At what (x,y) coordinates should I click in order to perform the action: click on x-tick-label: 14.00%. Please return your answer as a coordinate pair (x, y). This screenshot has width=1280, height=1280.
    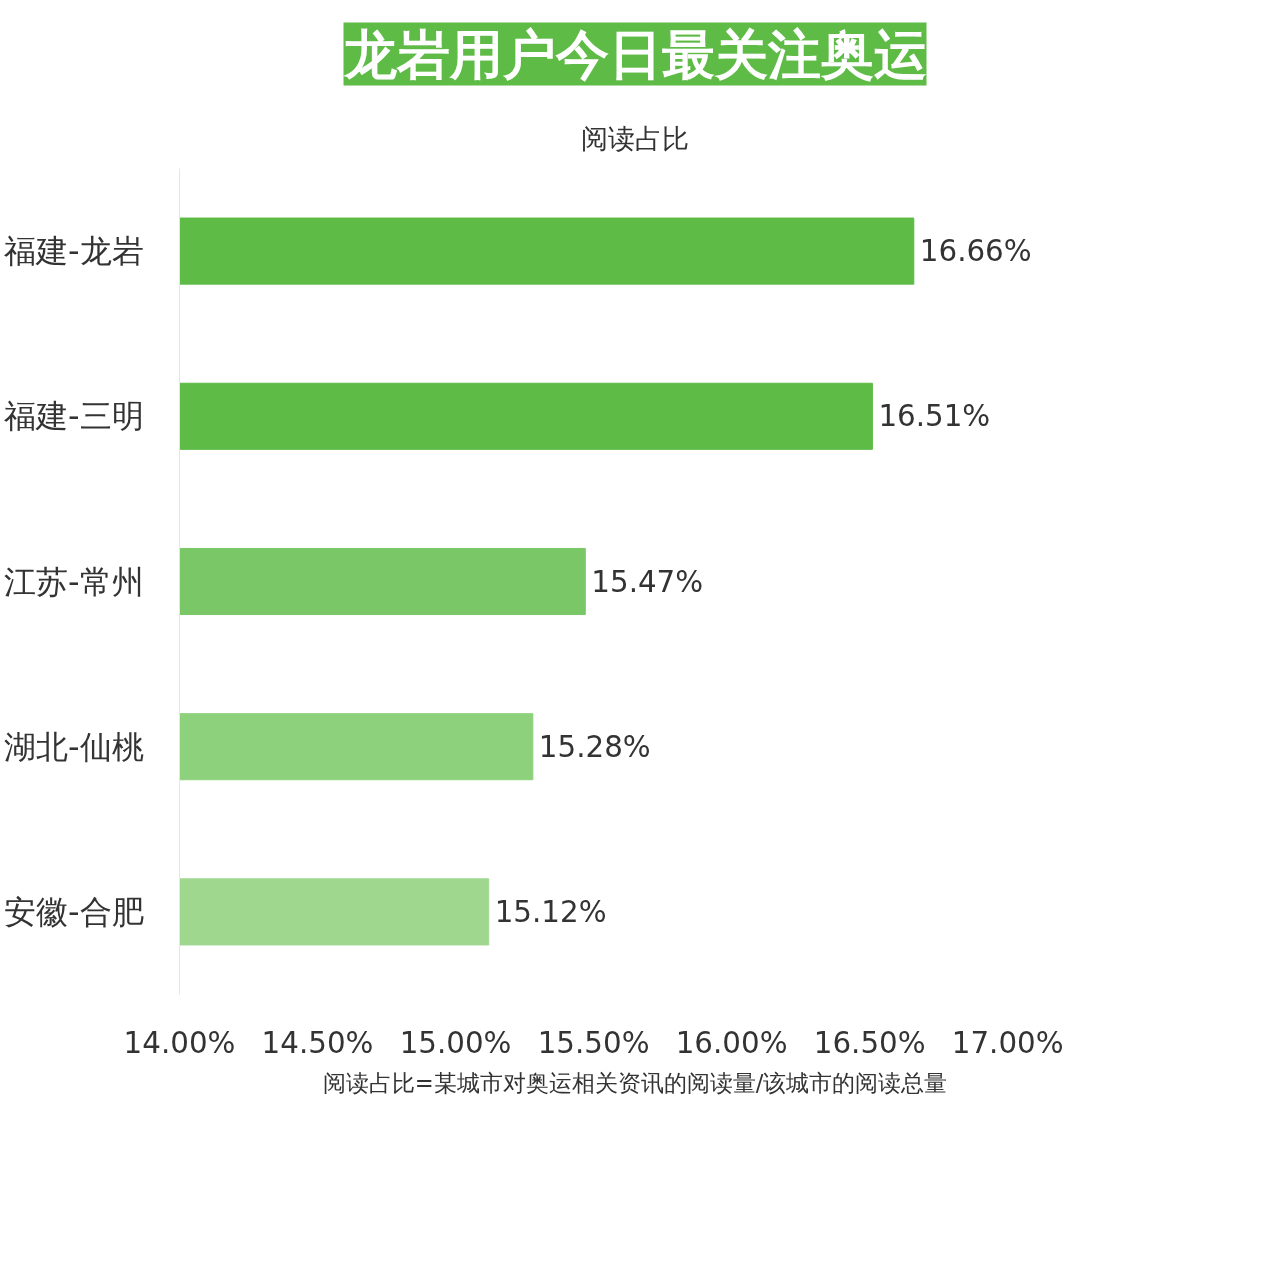
    Looking at the image, I should click on (179, 1042).